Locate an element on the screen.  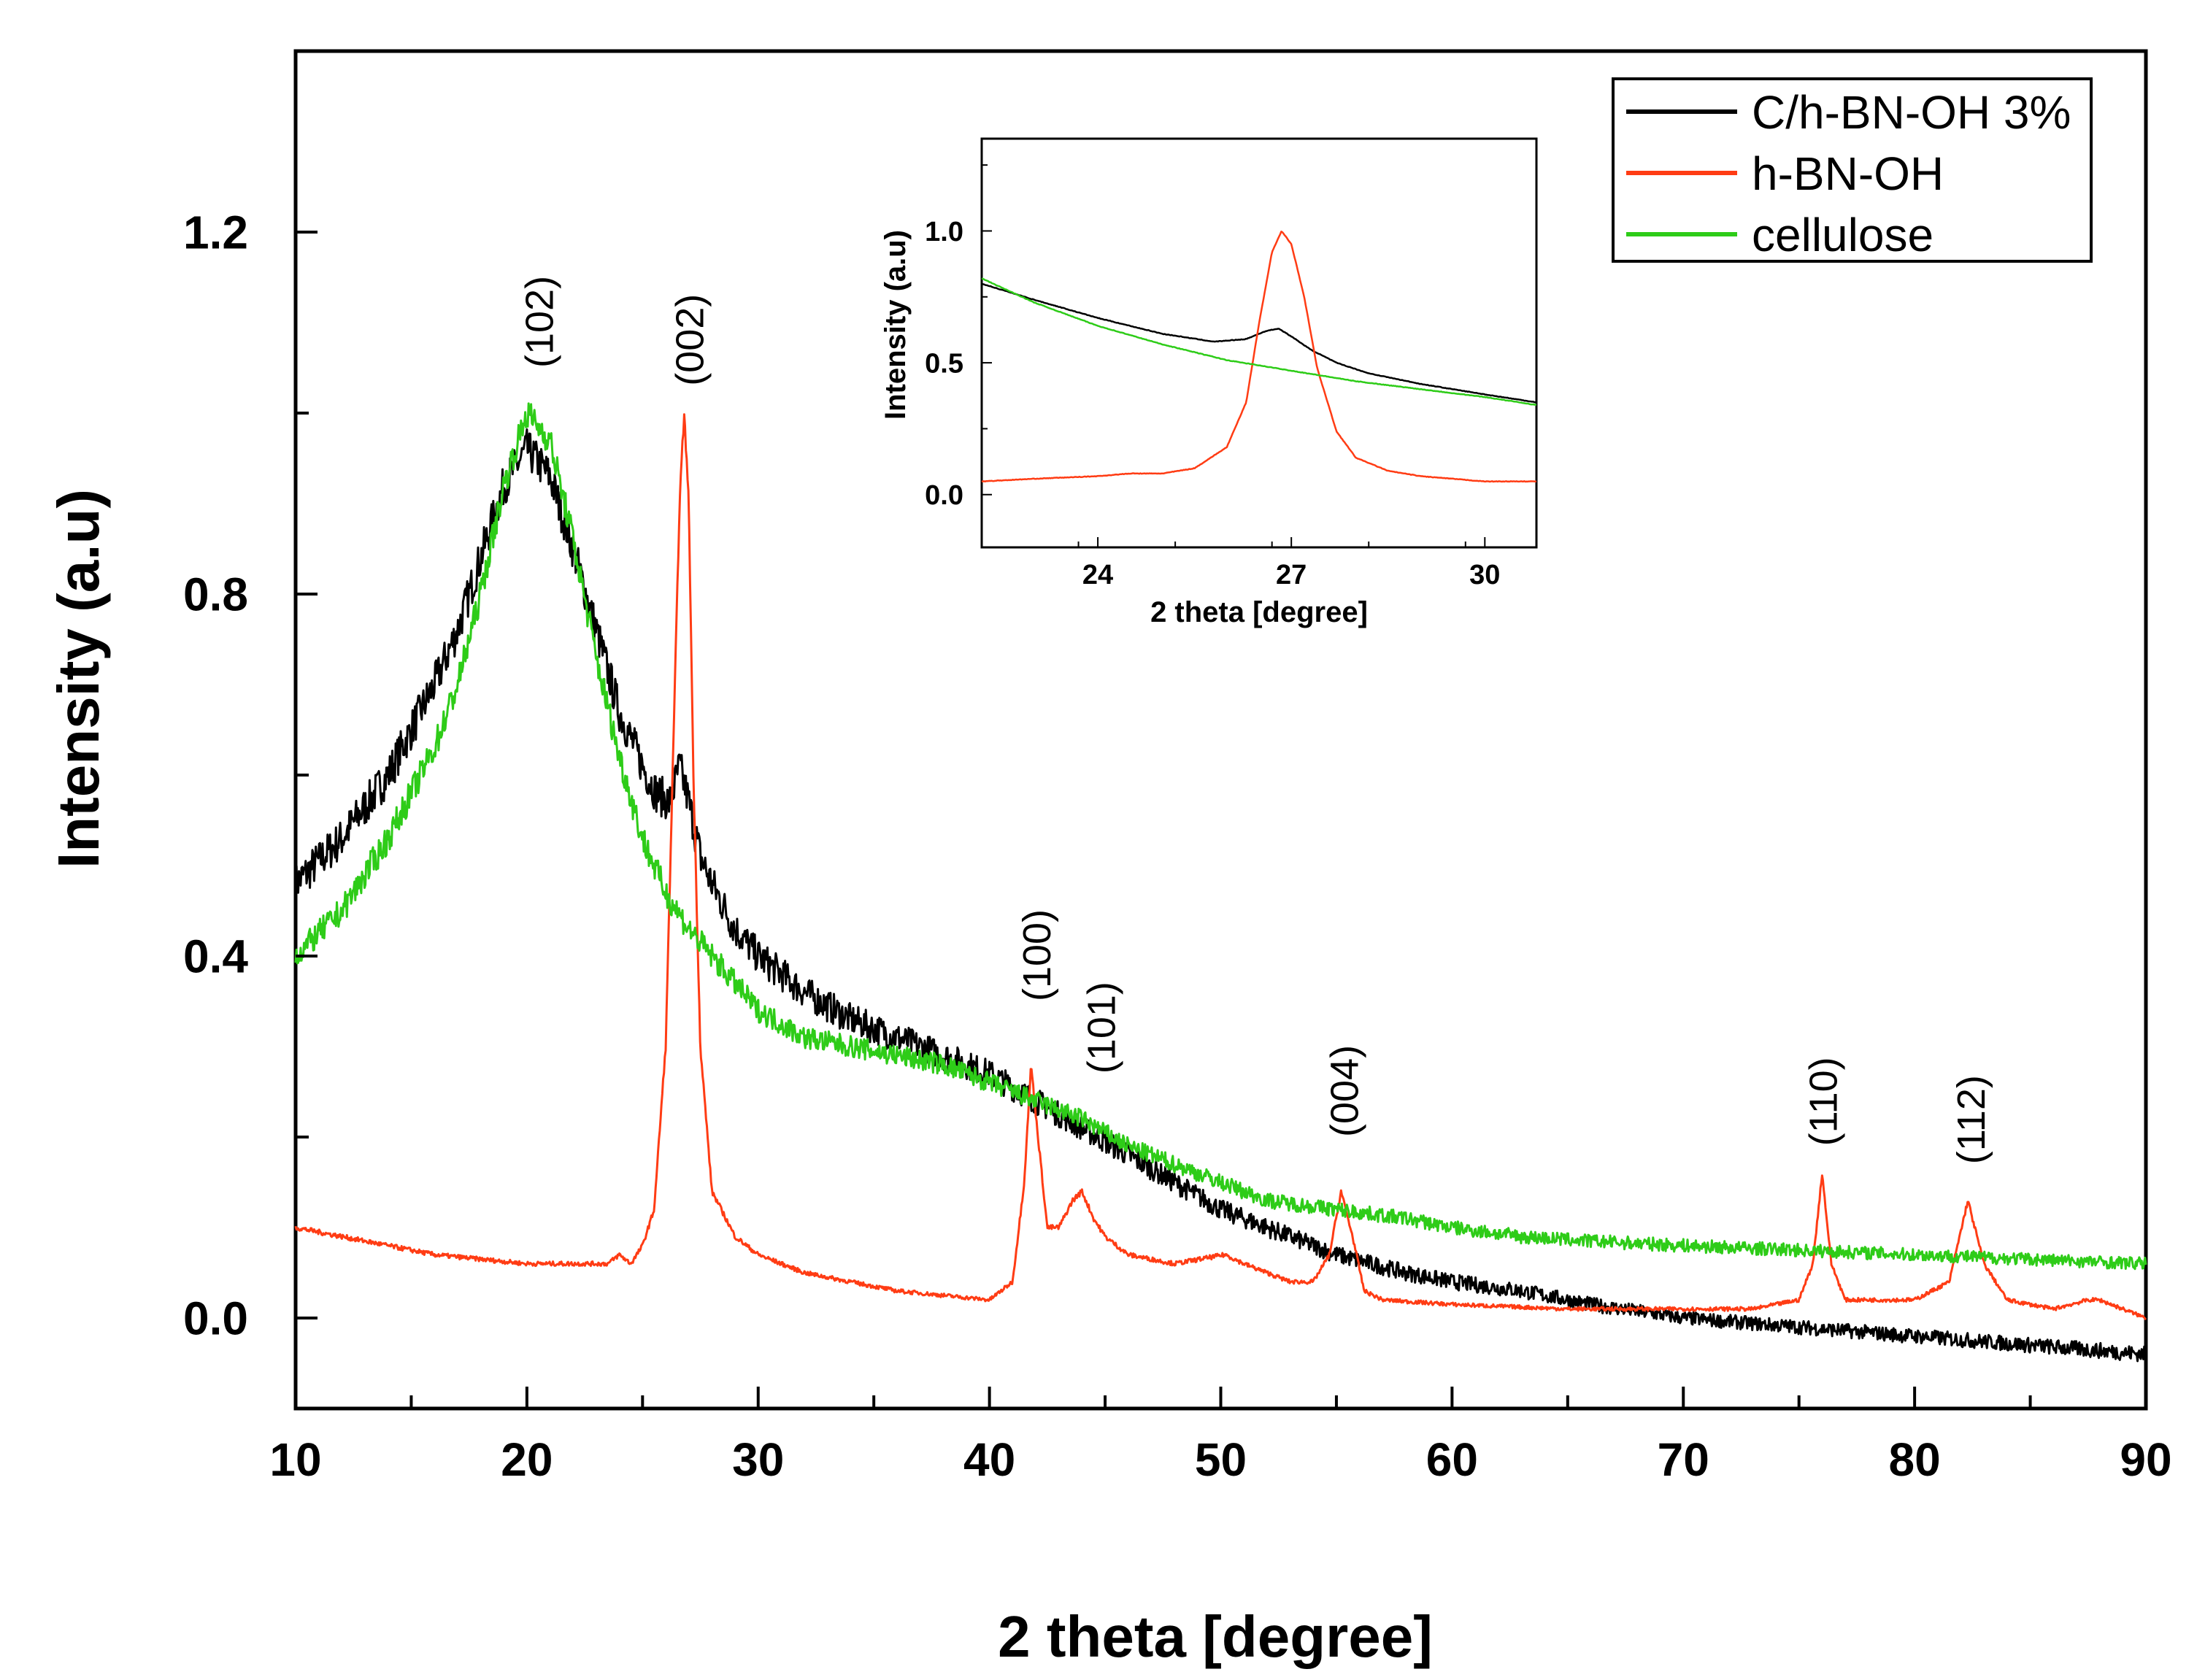
inset-y-tick-label: 0.0 is located at coordinates (944, 495).